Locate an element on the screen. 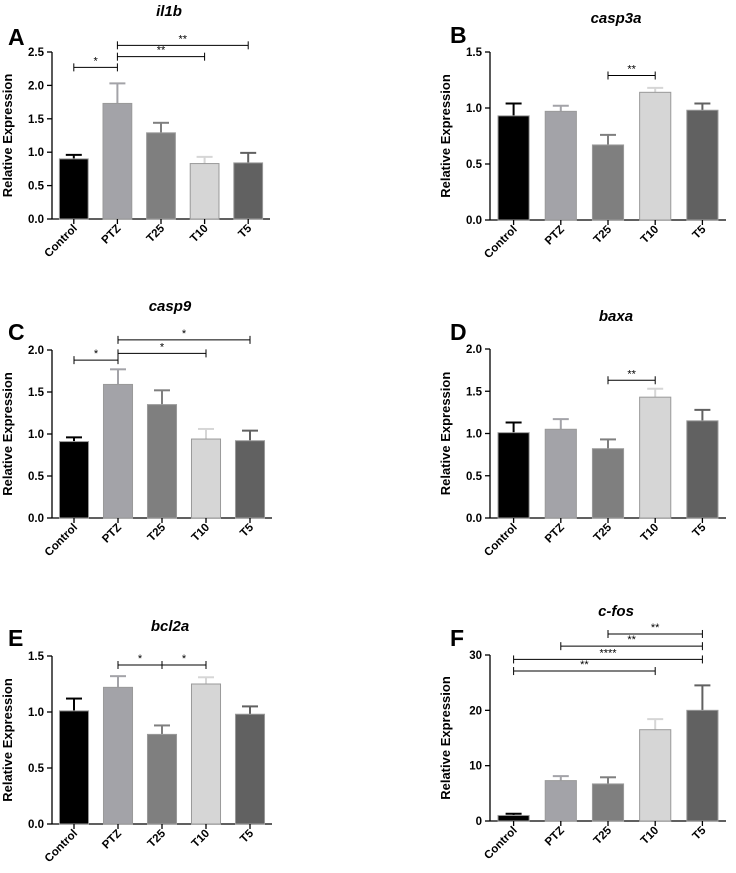  y-tick-label: 0 is located at coordinates (479, 822).